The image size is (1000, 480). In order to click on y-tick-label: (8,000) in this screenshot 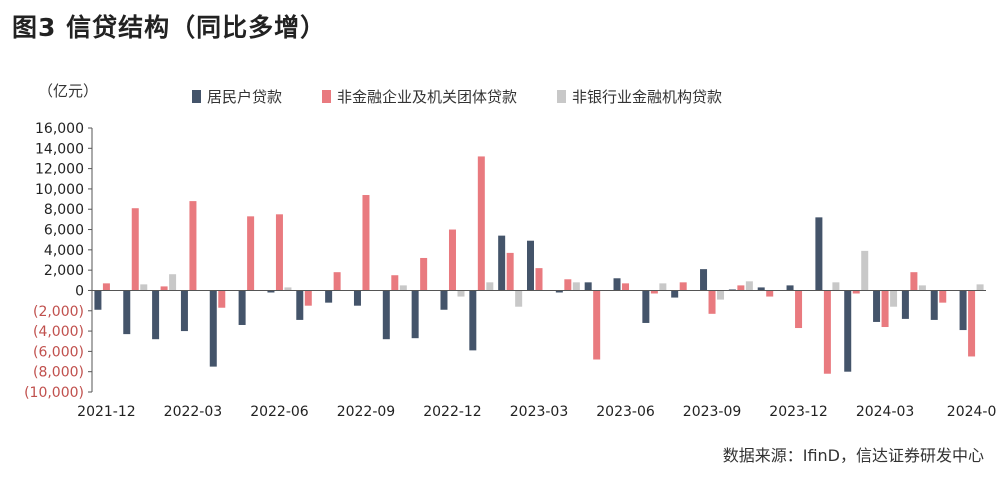, I will do `click(58, 373)`.